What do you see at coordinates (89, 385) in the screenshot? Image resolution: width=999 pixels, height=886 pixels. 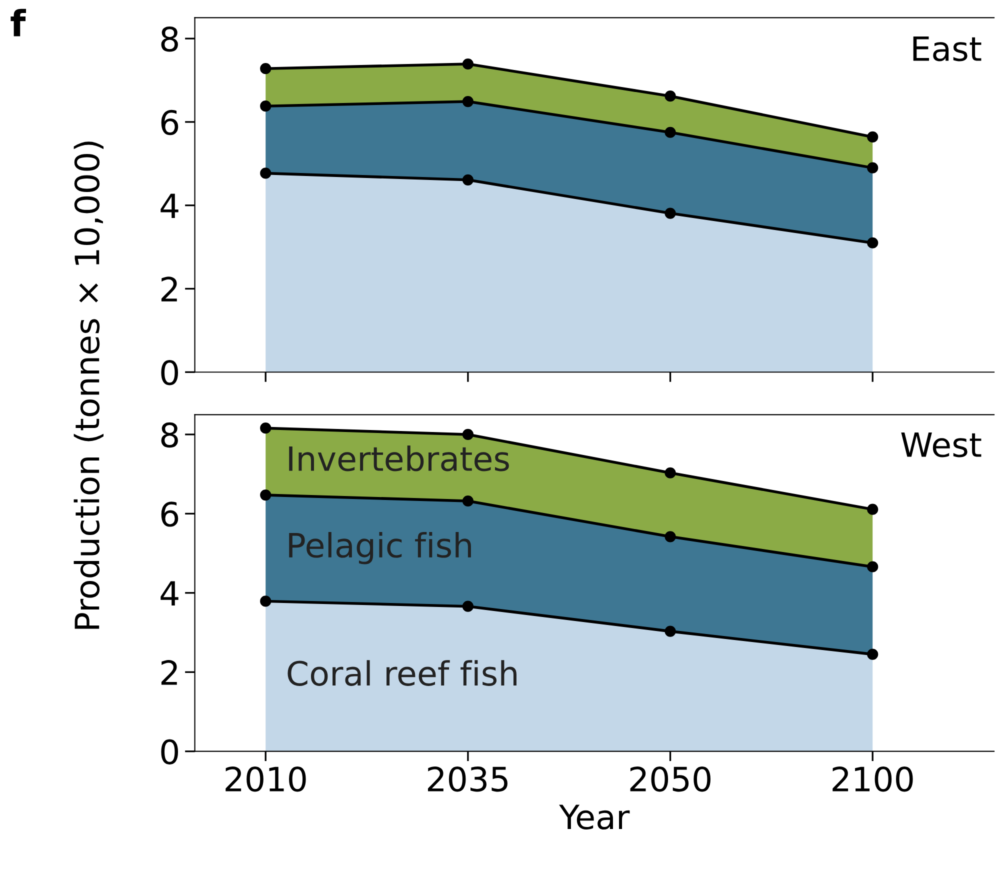 I see `y-axis-title: Production (tonnes × 10,000)` at bounding box center [89, 385].